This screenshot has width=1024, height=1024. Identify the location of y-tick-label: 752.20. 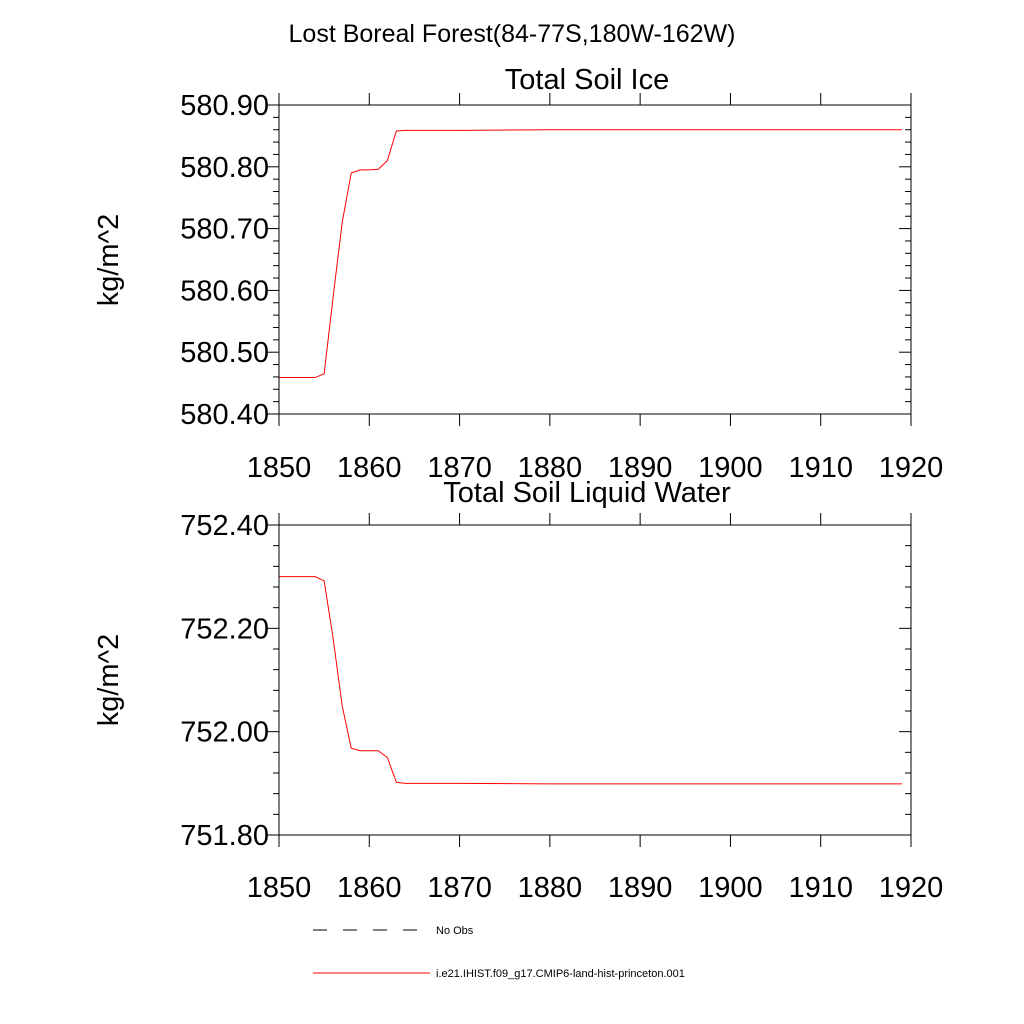
(224, 629).